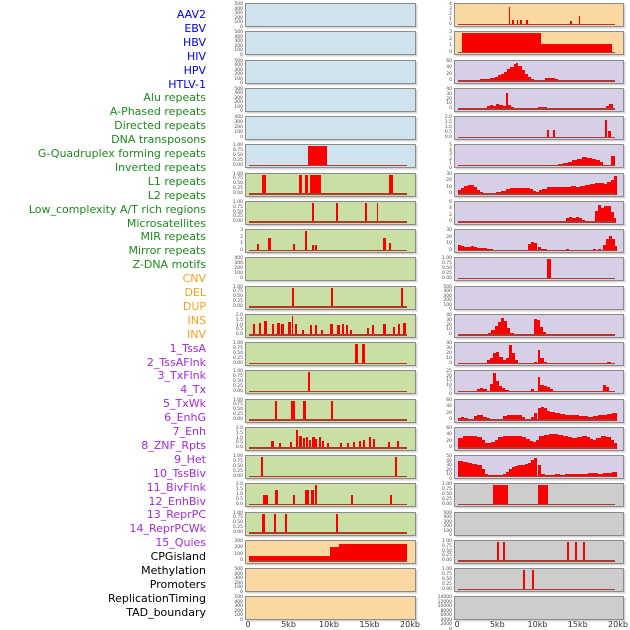 This screenshot has height=630, width=630. Describe the element at coordinates (539, 551) in the screenshot. I see `track-panel-Promoters` at that location.